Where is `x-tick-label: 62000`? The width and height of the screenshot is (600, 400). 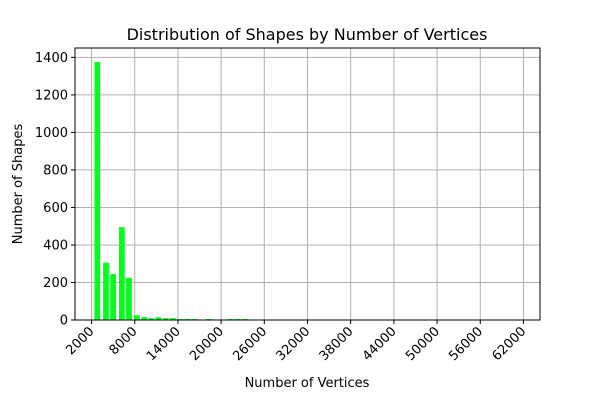
x-tick-label: 62000 is located at coordinates (509, 344).